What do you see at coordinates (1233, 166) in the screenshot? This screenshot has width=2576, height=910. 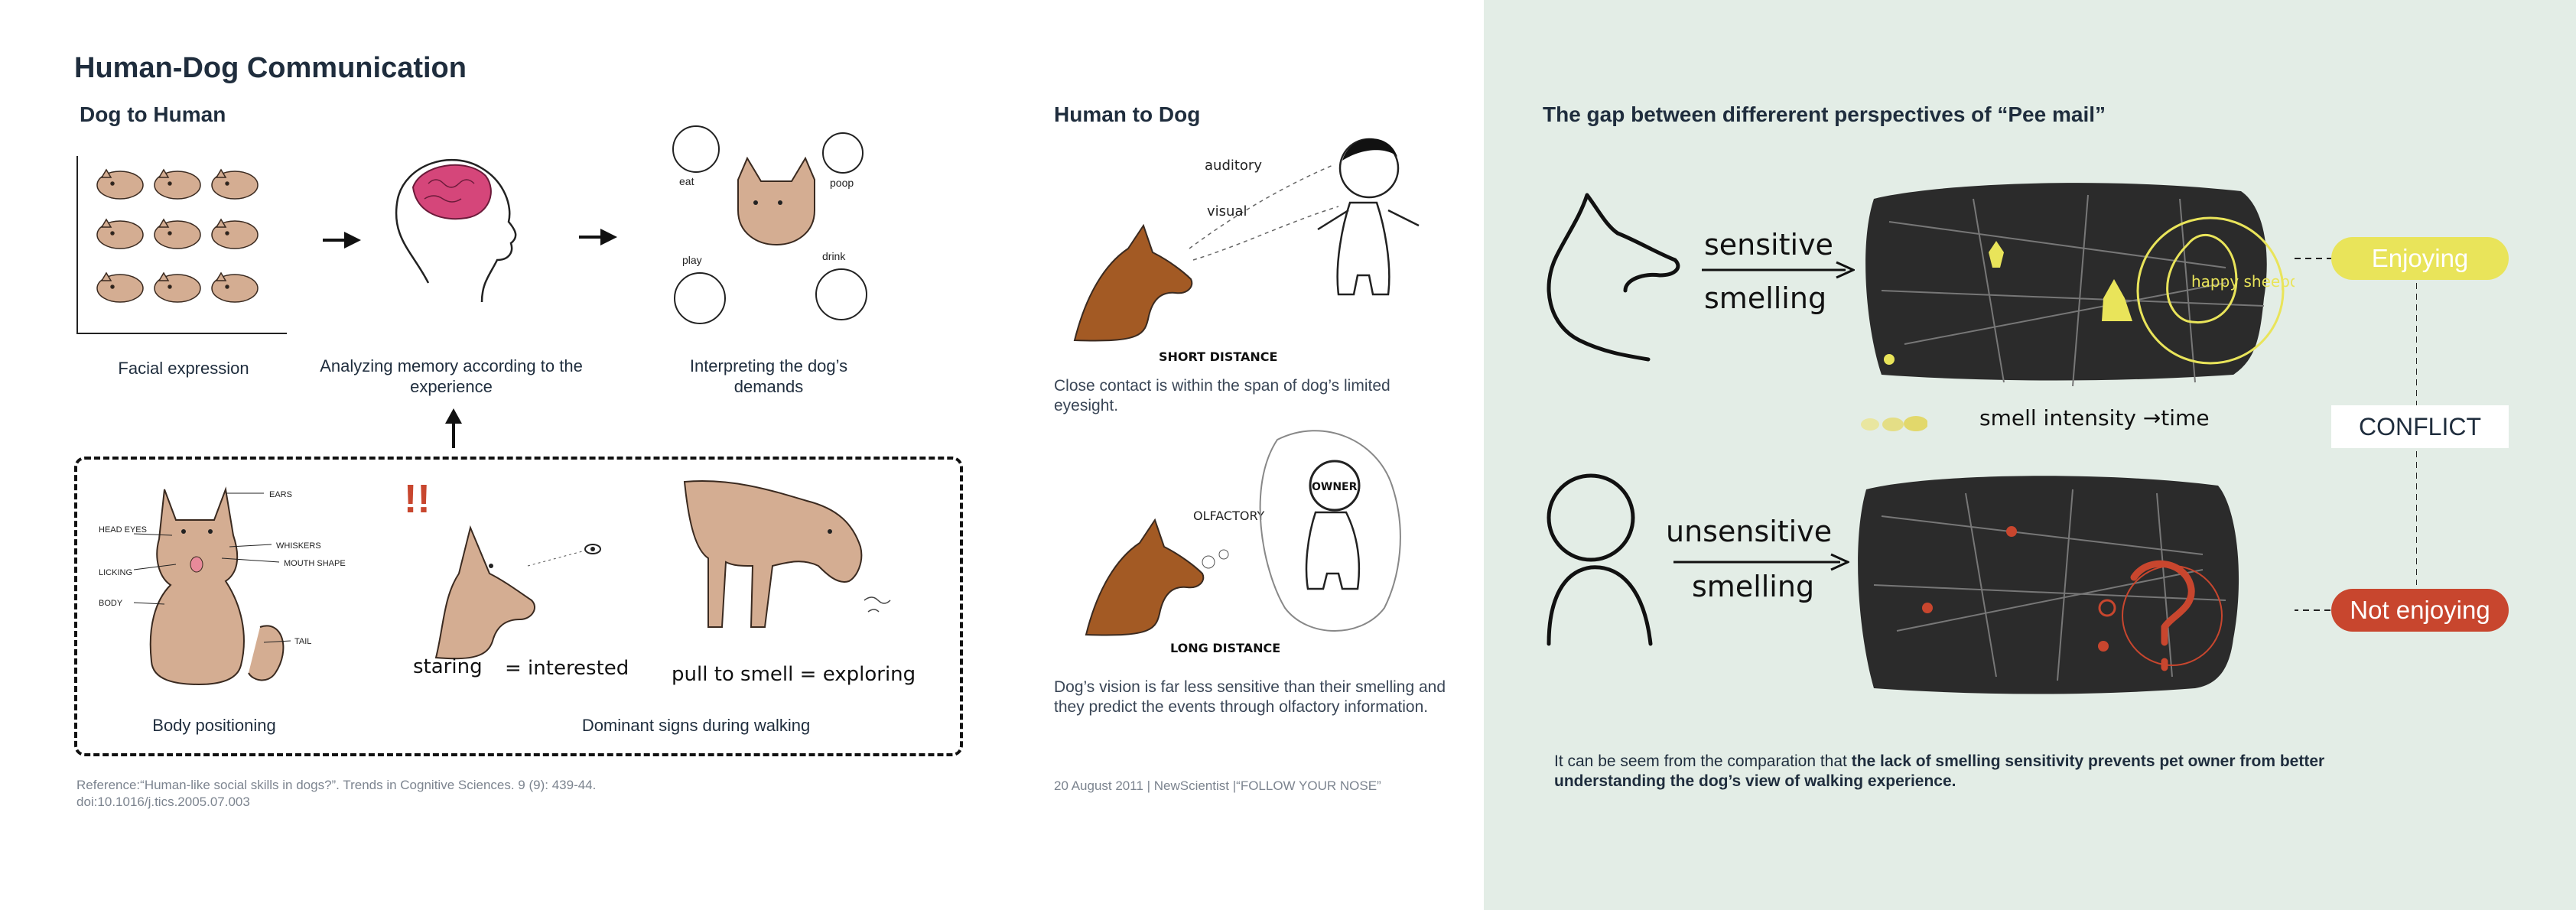 I see `label-auditory: auditory` at bounding box center [1233, 166].